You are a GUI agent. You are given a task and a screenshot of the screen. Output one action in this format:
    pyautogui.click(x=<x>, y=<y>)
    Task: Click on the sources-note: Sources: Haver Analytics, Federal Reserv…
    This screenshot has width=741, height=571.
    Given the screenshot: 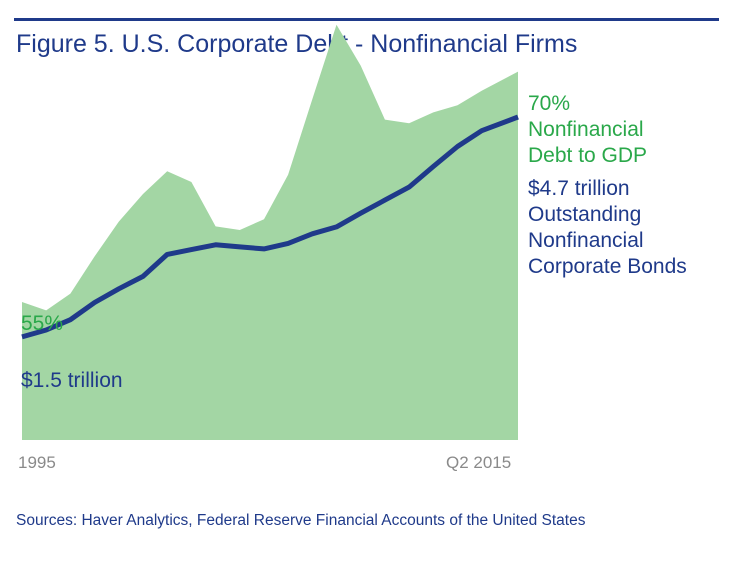 What is the action you would take?
    pyautogui.click(x=301, y=520)
    